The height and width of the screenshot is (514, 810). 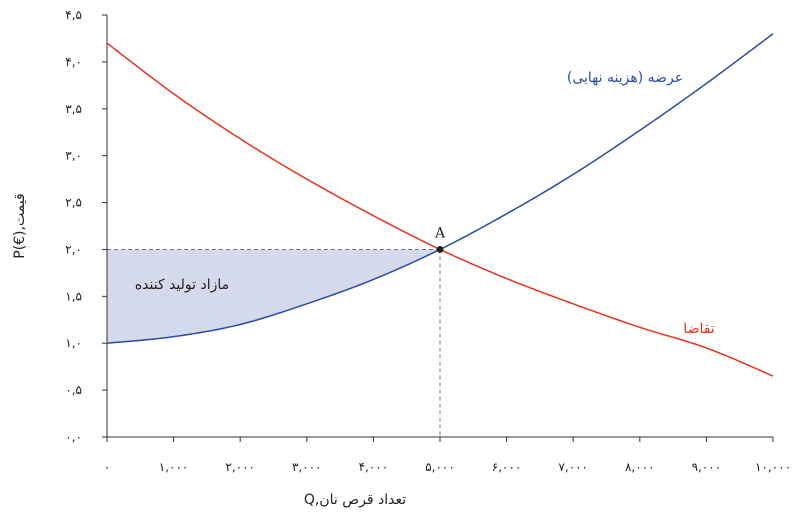 What do you see at coordinates (699, 329) in the screenshot?
I see `demand-curve-label: تقاضا` at bounding box center [699, 329].